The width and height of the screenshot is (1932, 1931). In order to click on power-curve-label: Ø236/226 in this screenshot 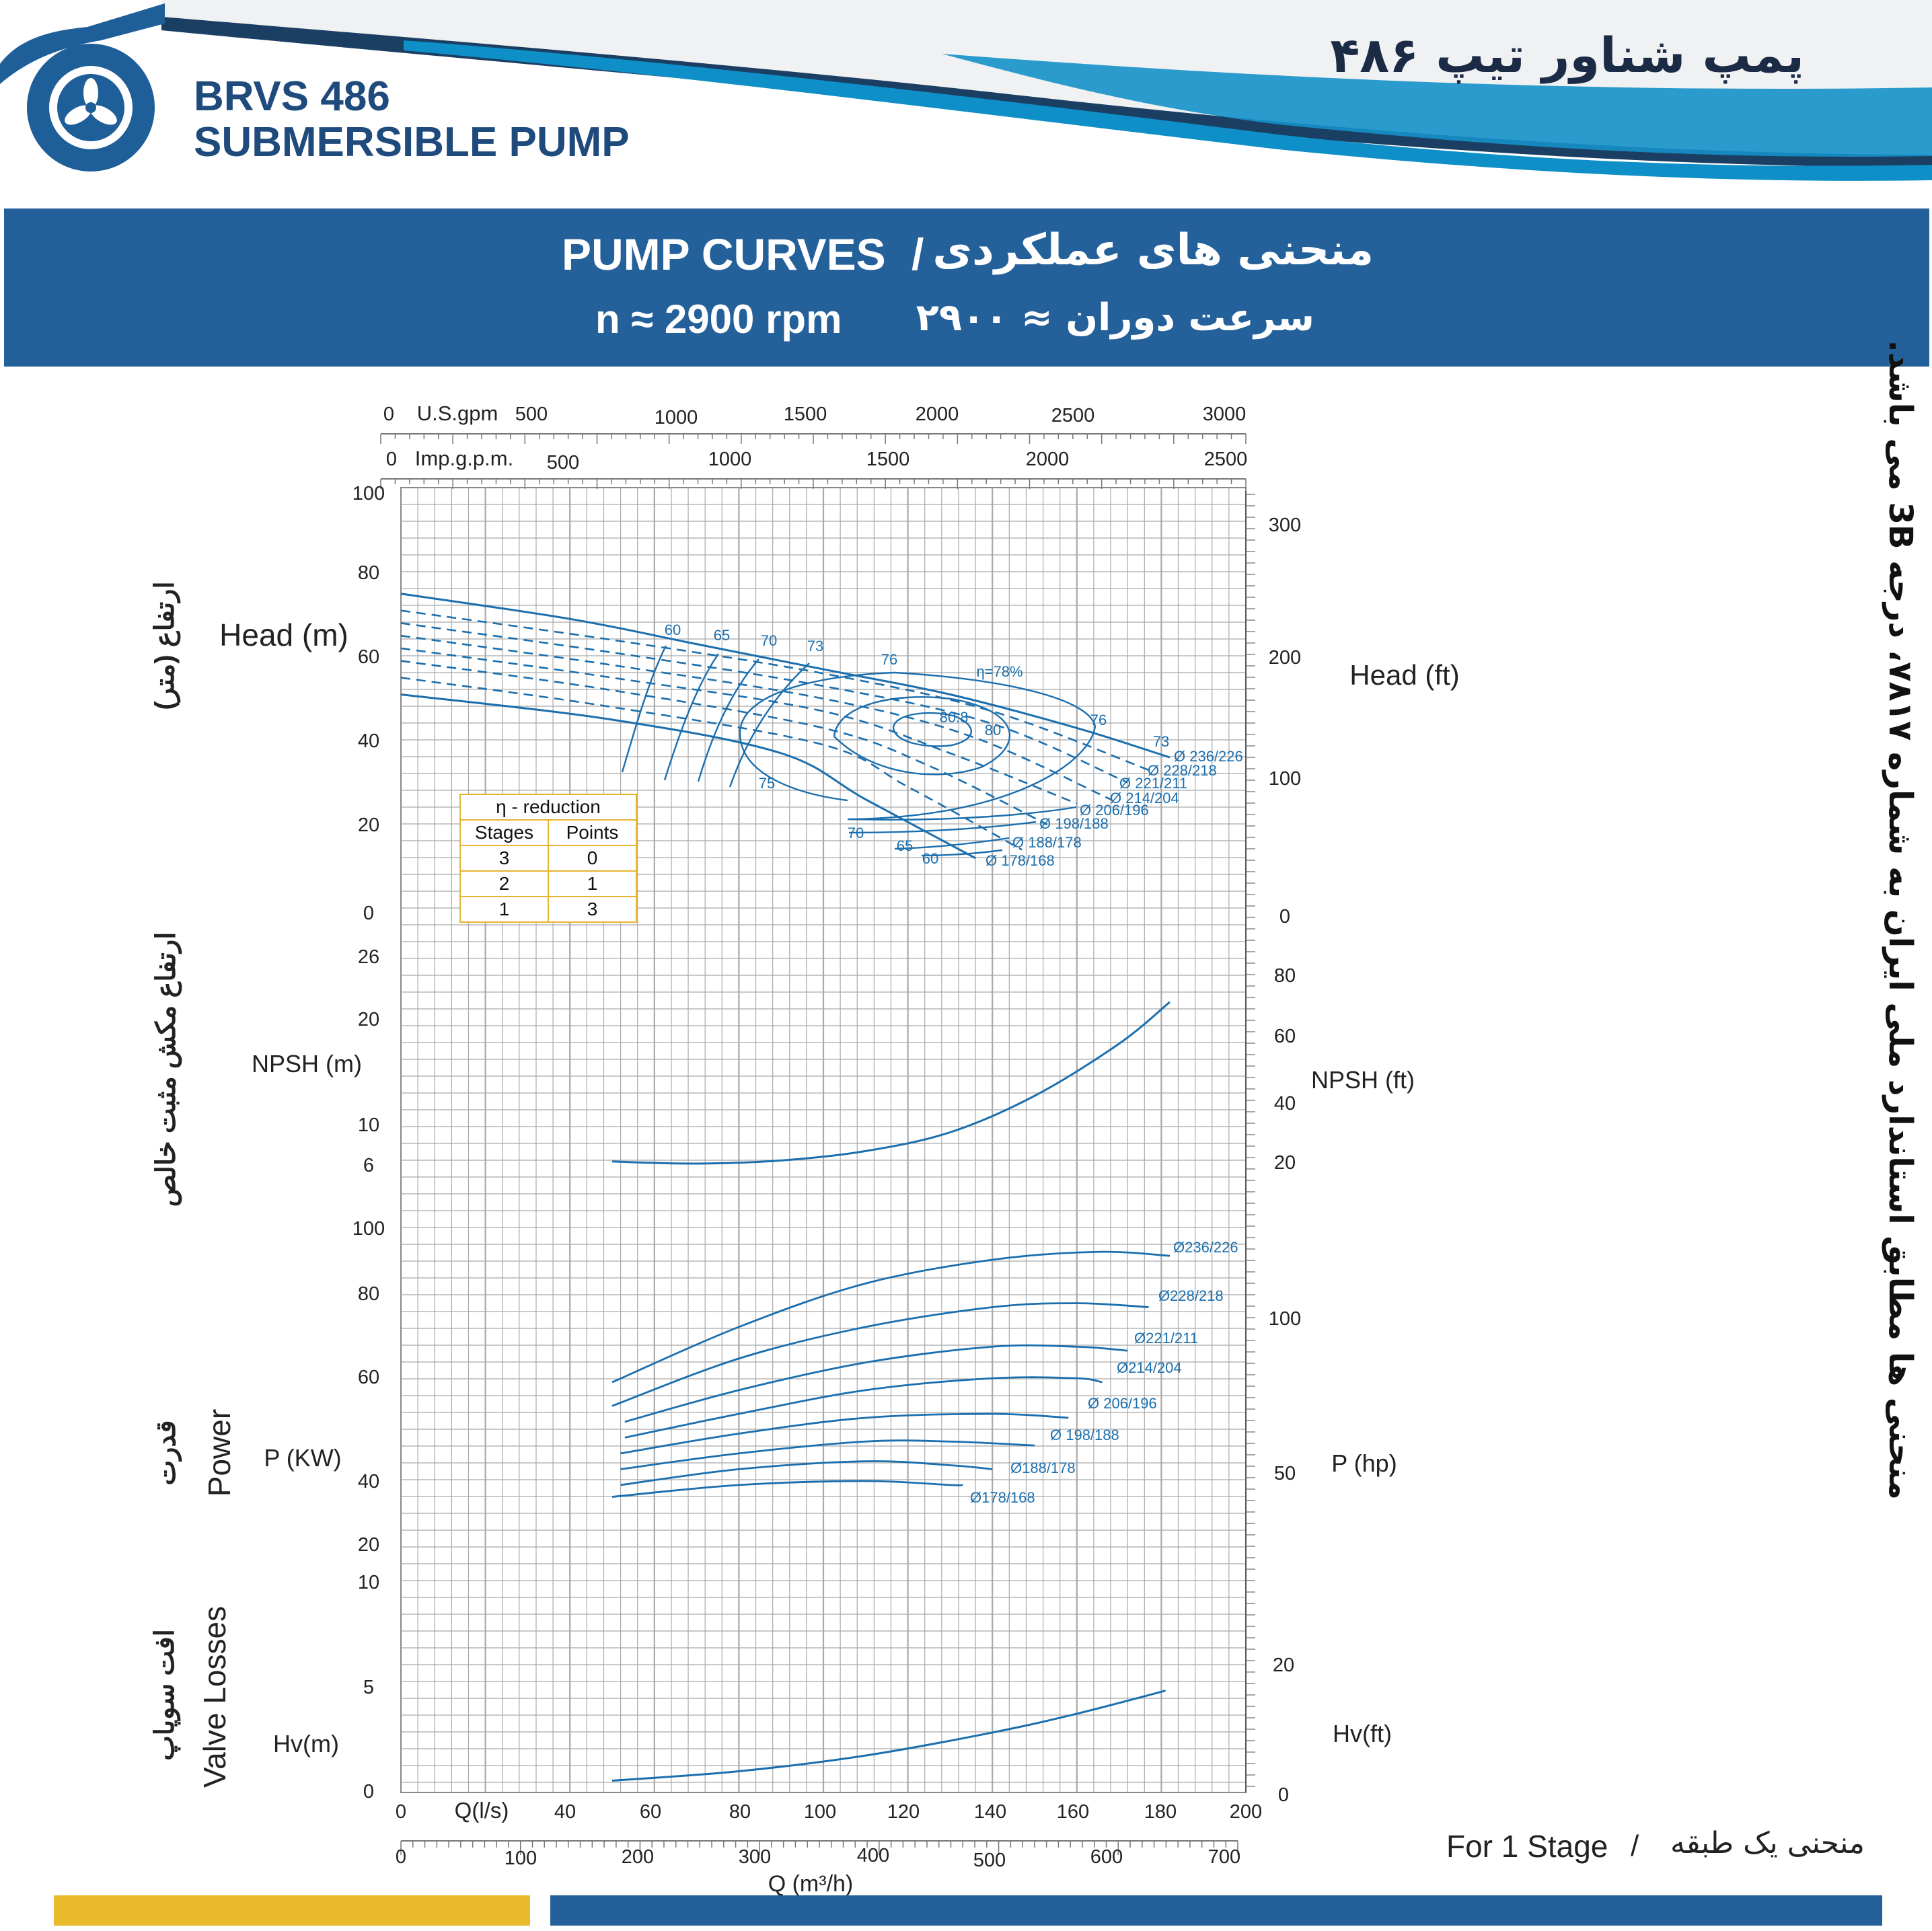, I will do `click(1205, 1247)`.